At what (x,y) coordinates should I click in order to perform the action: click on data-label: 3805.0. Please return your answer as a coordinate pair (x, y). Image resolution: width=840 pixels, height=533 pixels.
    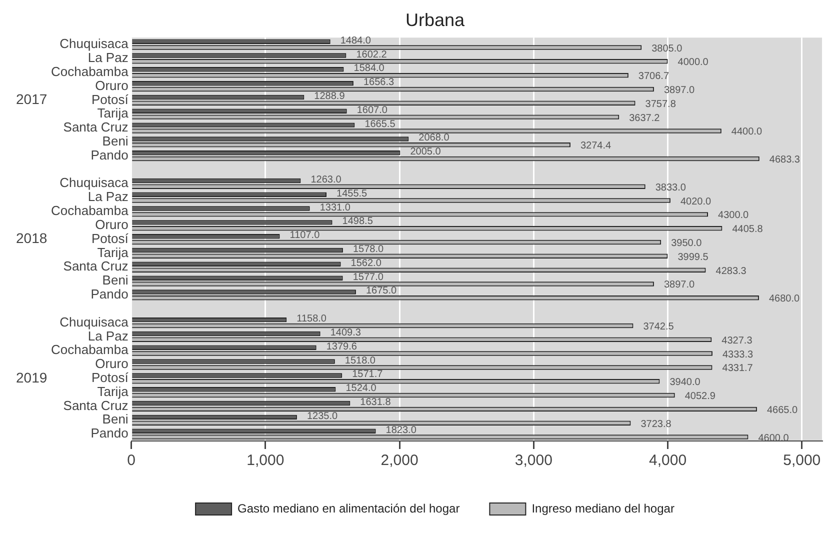
    Looking at the image, I should click on (667, 48).